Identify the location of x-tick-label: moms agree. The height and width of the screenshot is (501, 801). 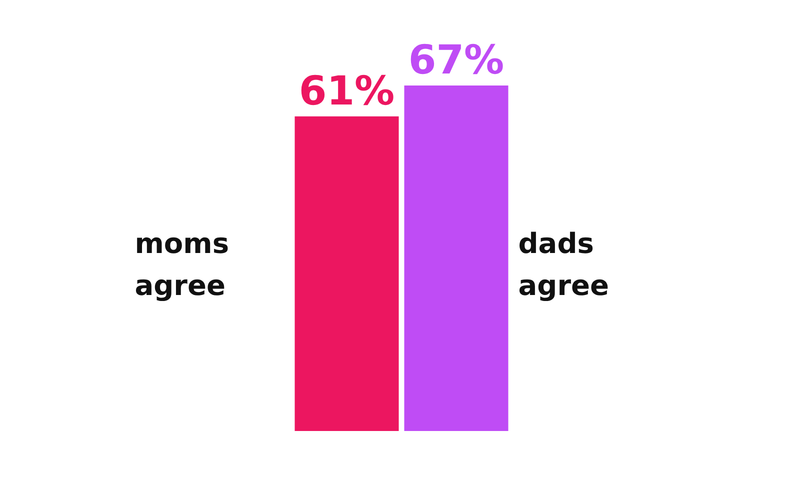
(182, 264).